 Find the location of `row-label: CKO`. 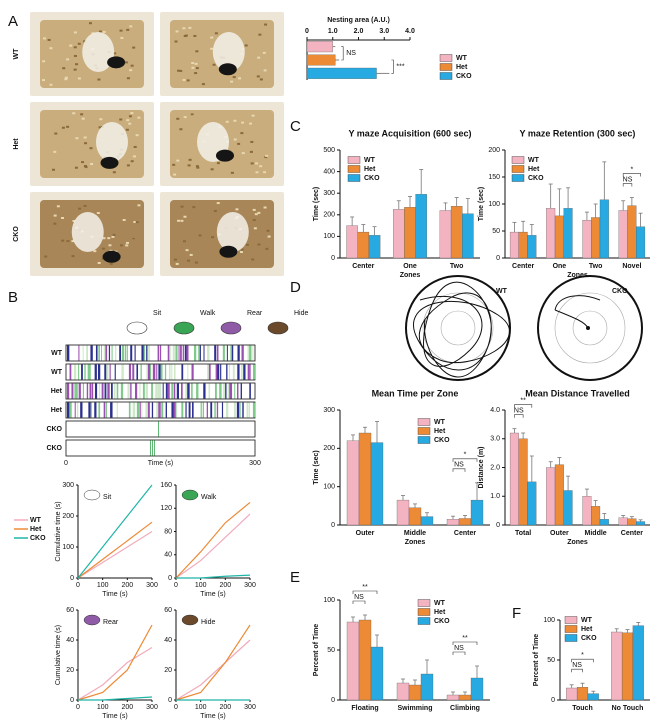

row-label: CKO is located at coordinates (54, 448).